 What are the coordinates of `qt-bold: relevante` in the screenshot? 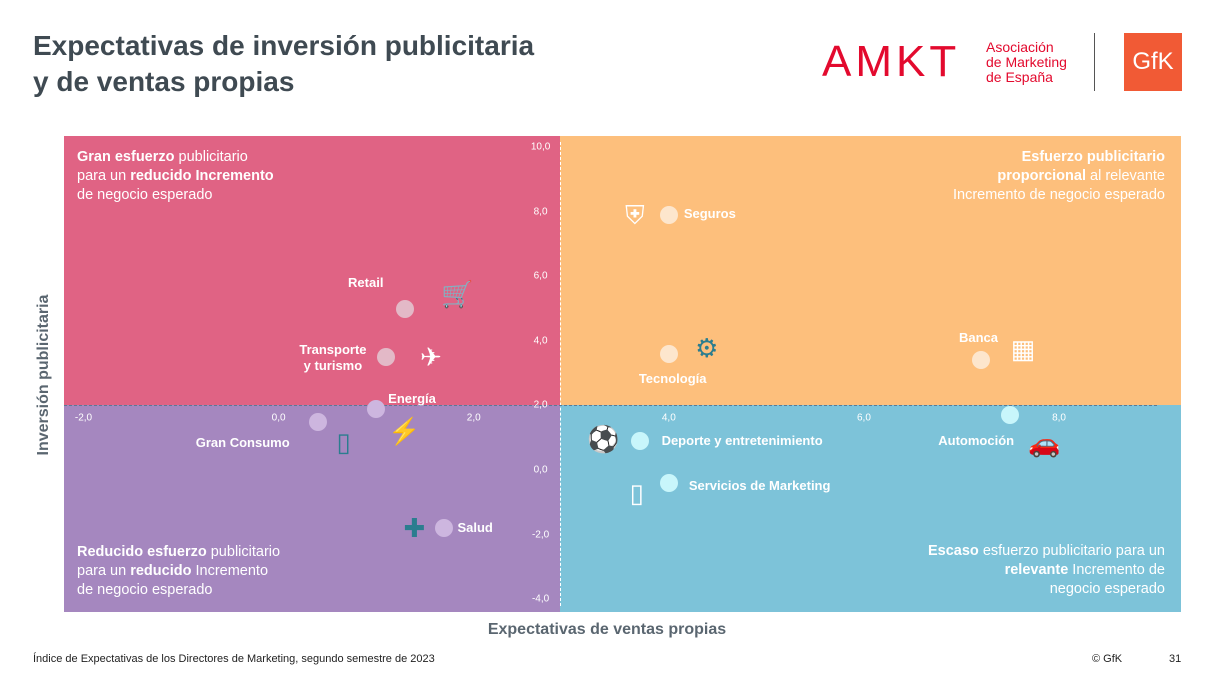 It's located at (1036, 570).